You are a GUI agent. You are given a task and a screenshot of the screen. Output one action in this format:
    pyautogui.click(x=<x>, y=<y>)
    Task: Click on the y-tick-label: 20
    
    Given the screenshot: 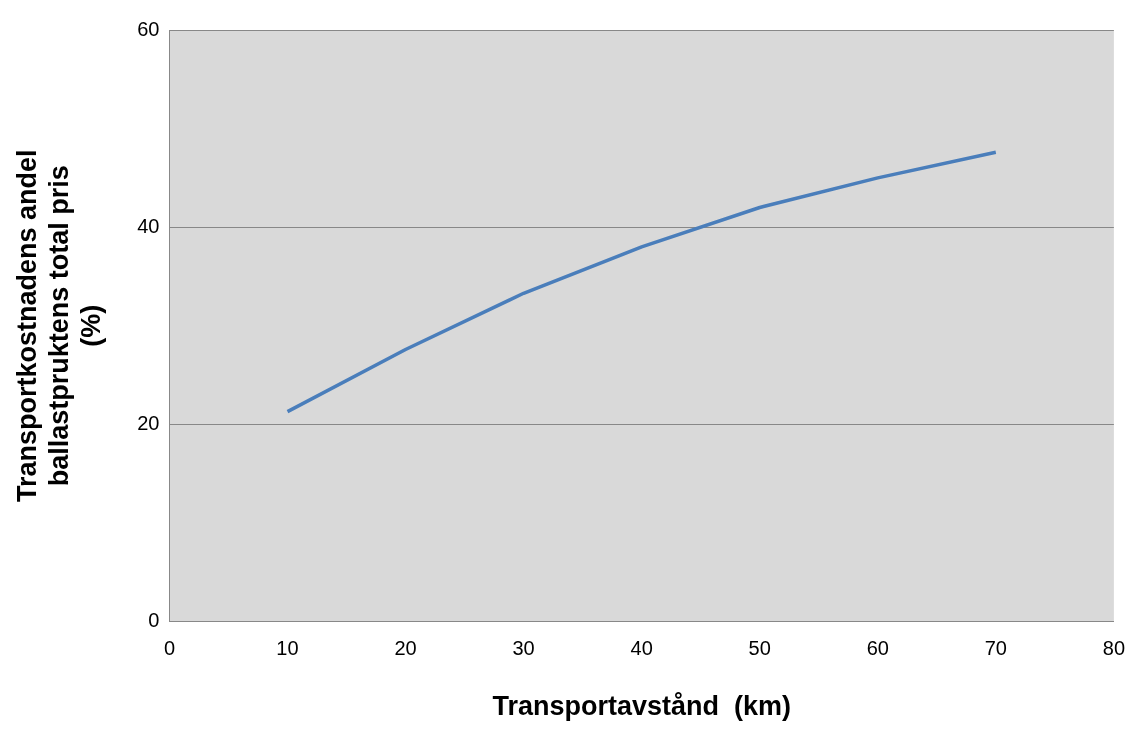 What is the action you would take?
    pyautogui.click(x=148, y=422)
    